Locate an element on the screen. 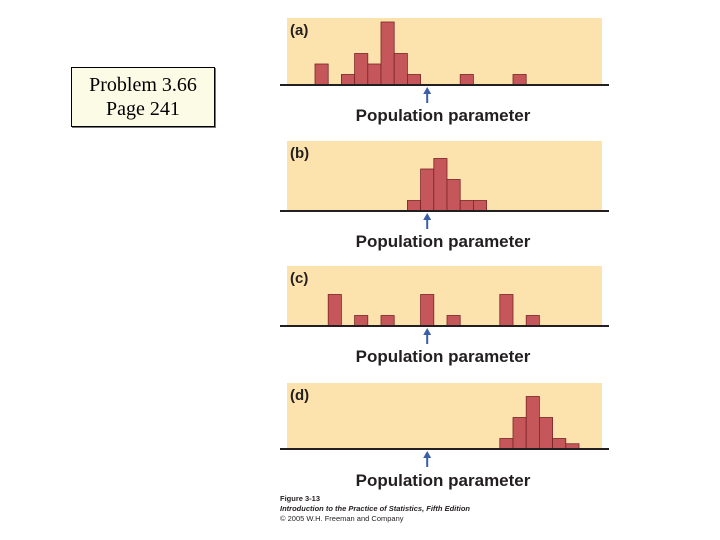 The image size is (720, 540). panel-b-label: (b) is located at coordinates (299, 153).